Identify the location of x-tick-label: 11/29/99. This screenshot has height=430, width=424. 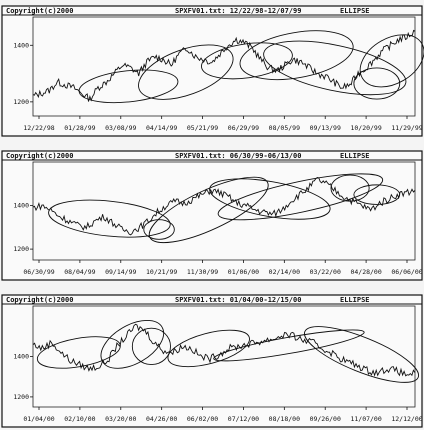
(406, 128).